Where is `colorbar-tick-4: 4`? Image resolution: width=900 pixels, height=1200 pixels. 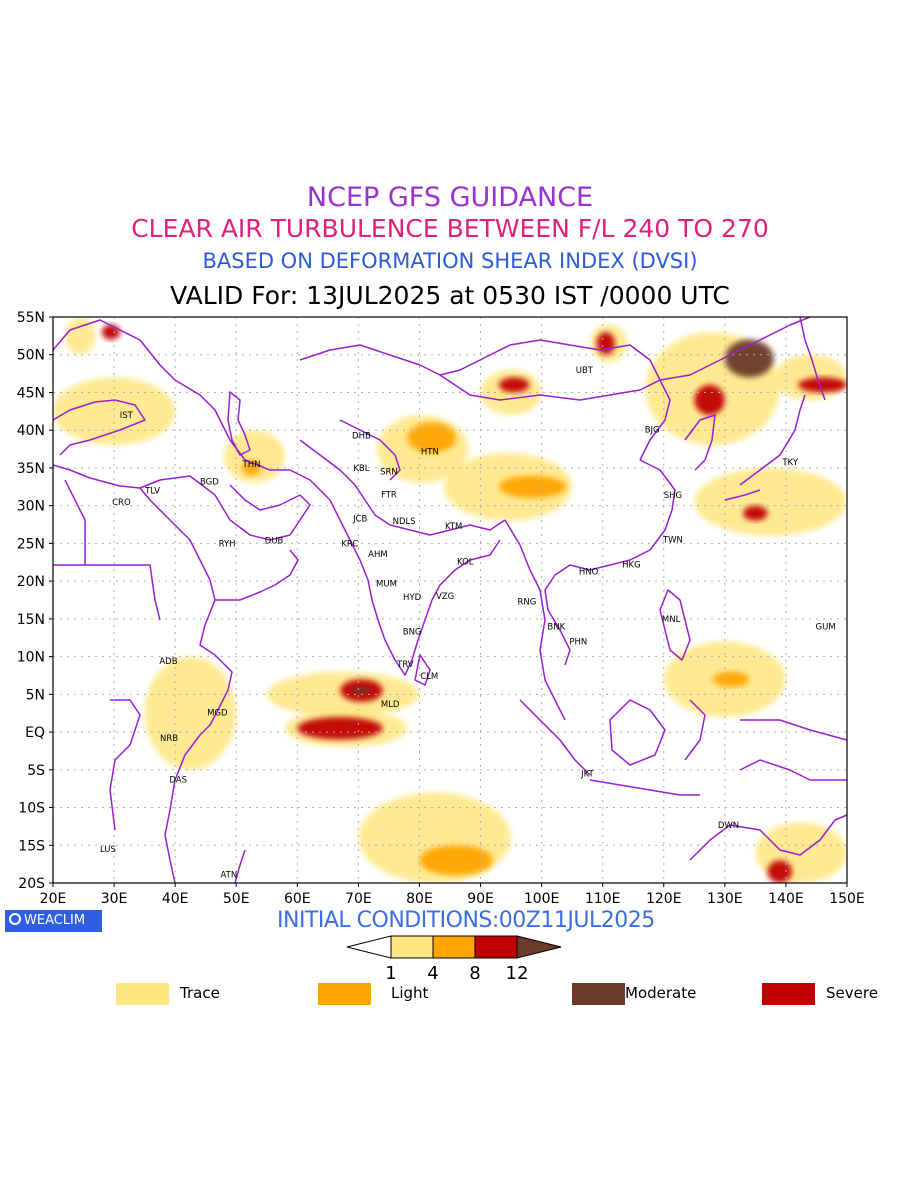
colorbar-tick-4: 4 is located at coordinates (432, 973).